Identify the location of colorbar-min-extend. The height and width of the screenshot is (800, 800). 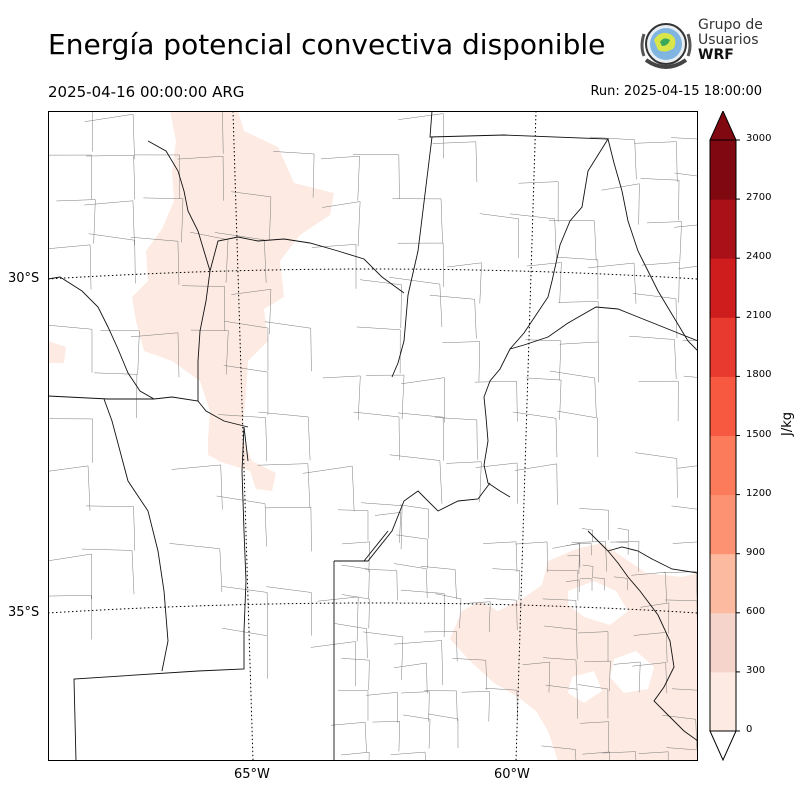
(723, 746).